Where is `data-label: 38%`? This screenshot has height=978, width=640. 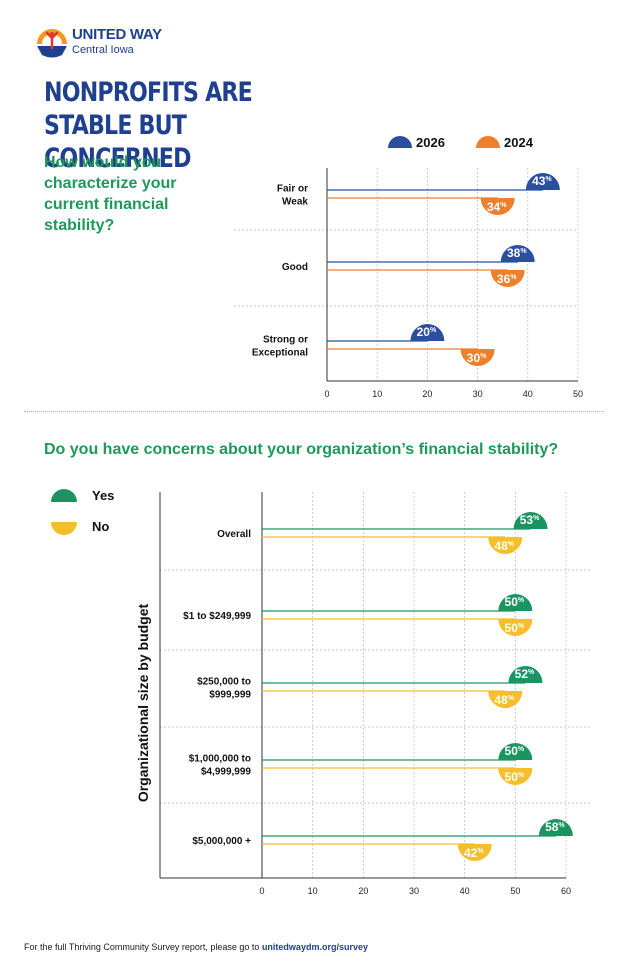 data-label: 38% is located at coordinates (517, 253).